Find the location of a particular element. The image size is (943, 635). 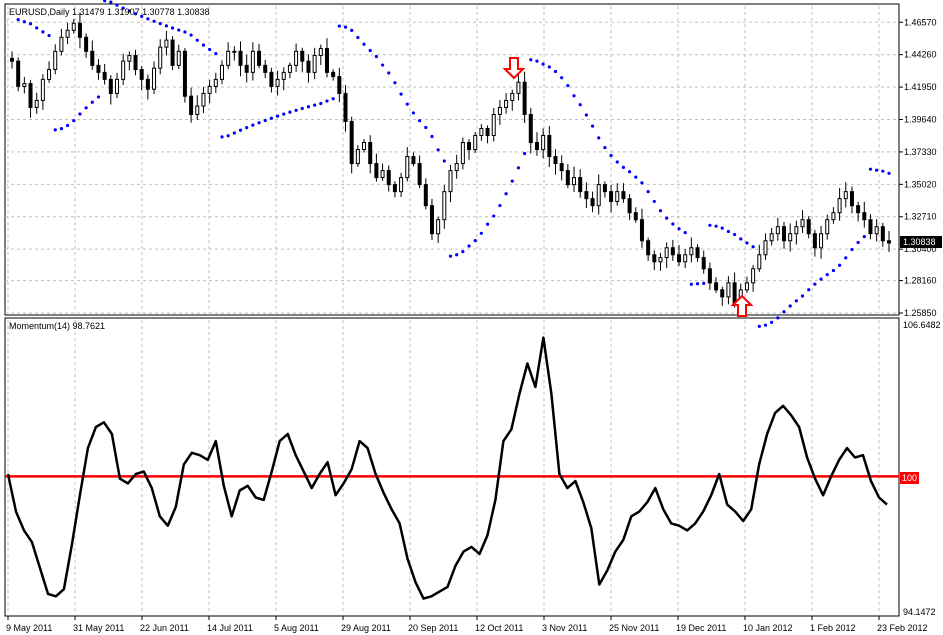

time-tick-label: 14 Jul 2011 is located at coordinates (230, 628).